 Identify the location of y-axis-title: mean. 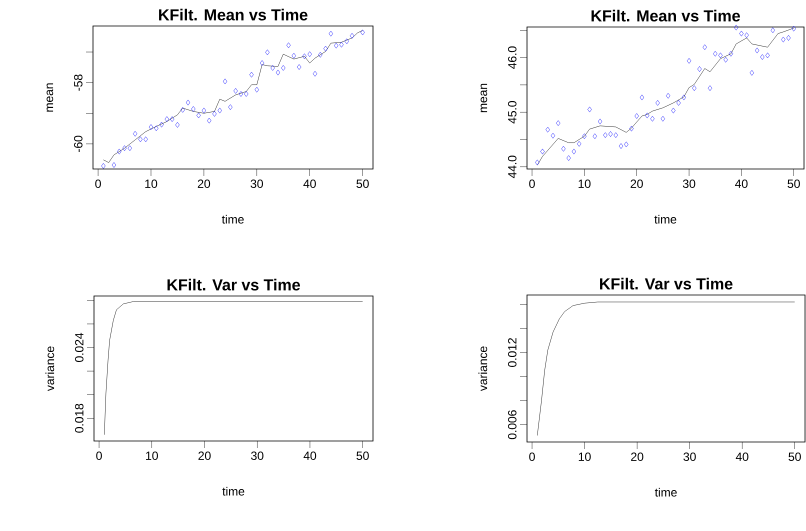
(484, 98).